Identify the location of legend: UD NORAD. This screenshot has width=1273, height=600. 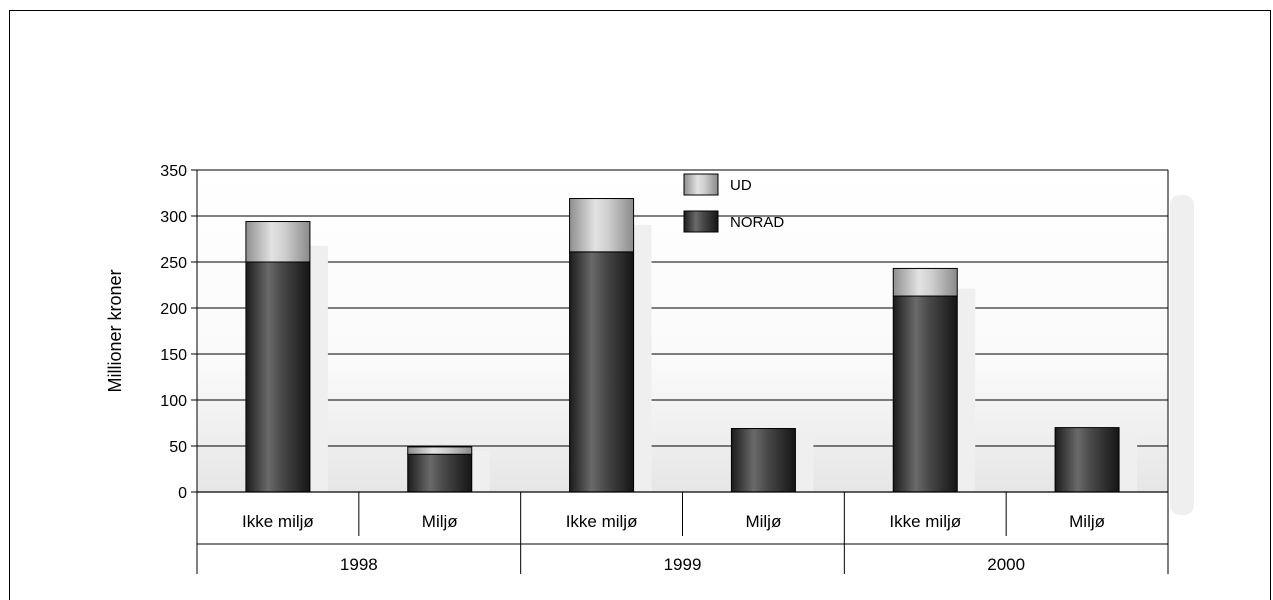
(733, 203).